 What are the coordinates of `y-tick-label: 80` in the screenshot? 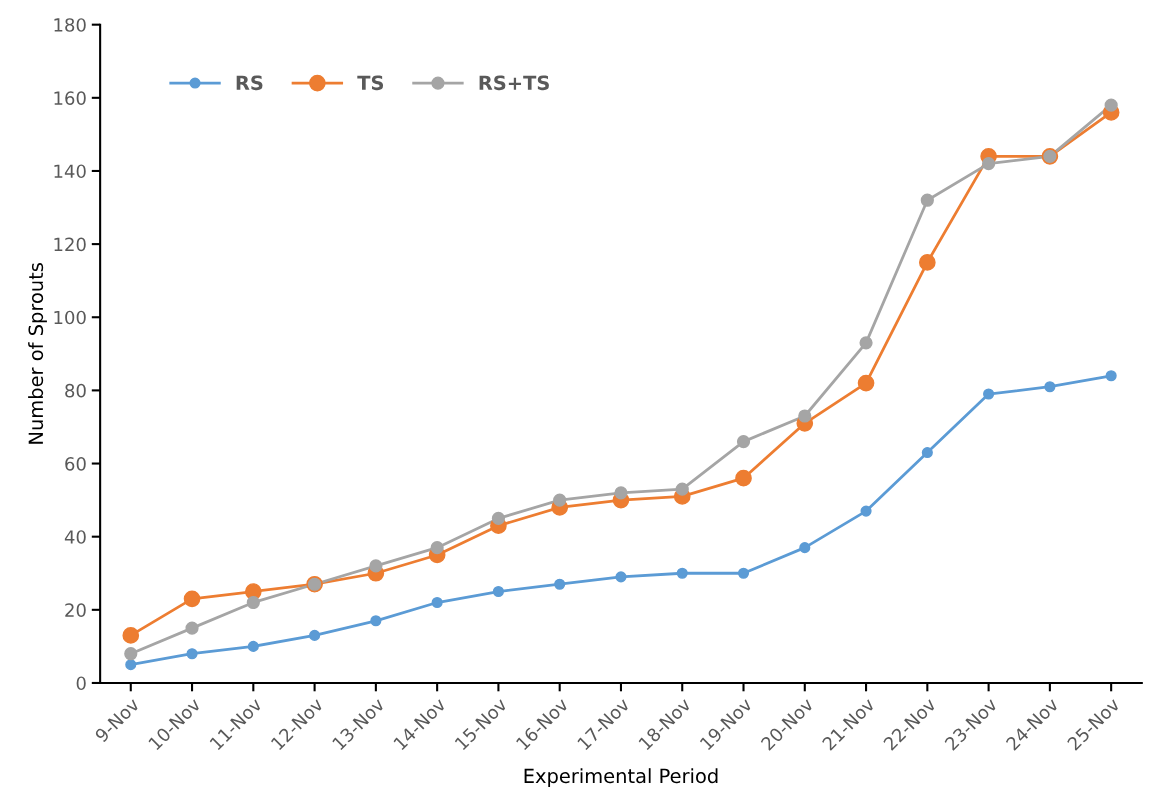 It's located at (75, 390).